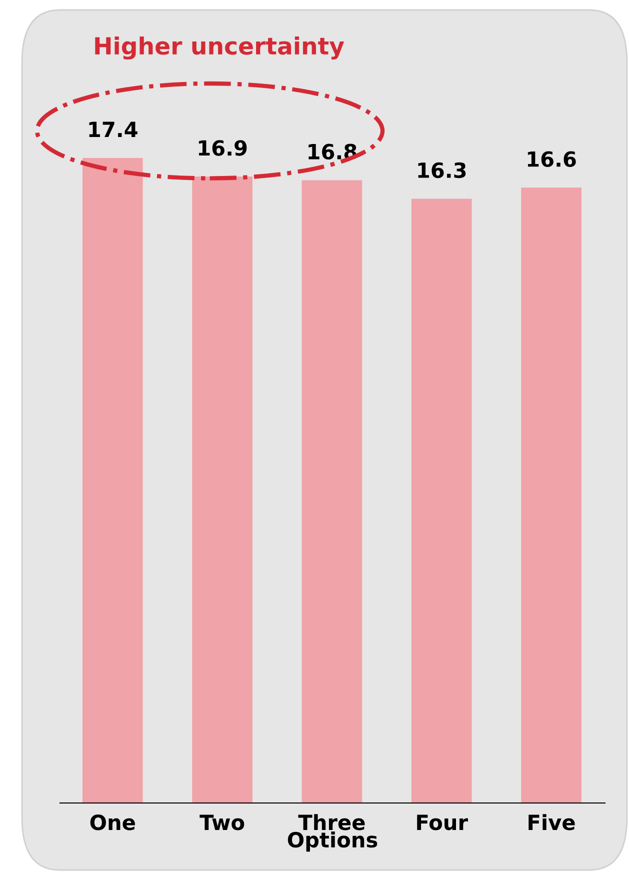 This screenshot has height=878, width=629. I want to click on data-label: 16.6, so click(552, 159).